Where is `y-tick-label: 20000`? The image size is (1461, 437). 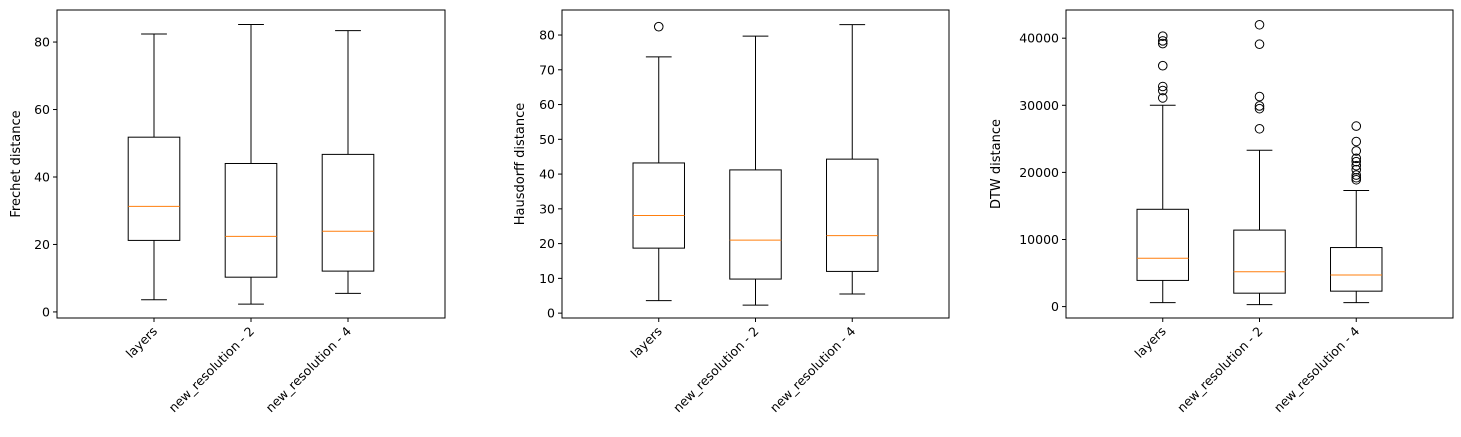 y-tick-label: 20000 is located at coordinates (1039, 172).